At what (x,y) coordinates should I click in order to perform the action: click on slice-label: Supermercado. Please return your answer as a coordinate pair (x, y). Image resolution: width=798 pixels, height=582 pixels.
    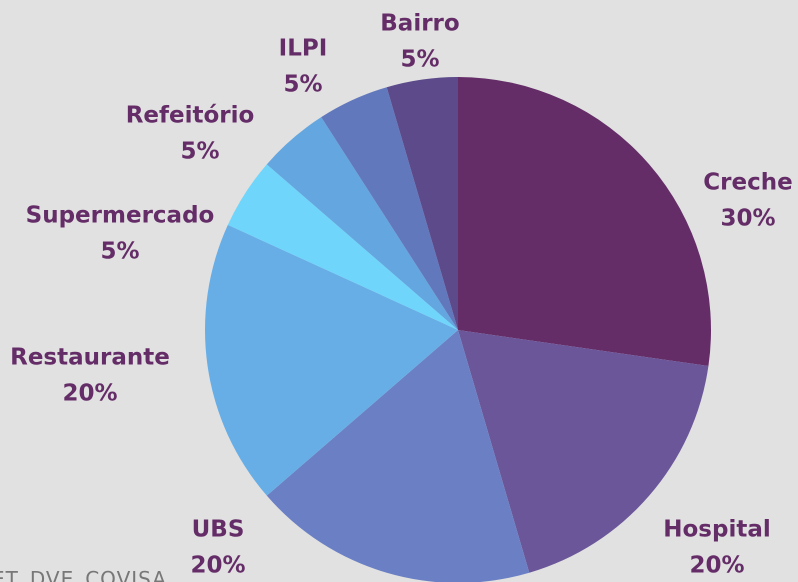
    Looking at the image, I should click on (120, 216).